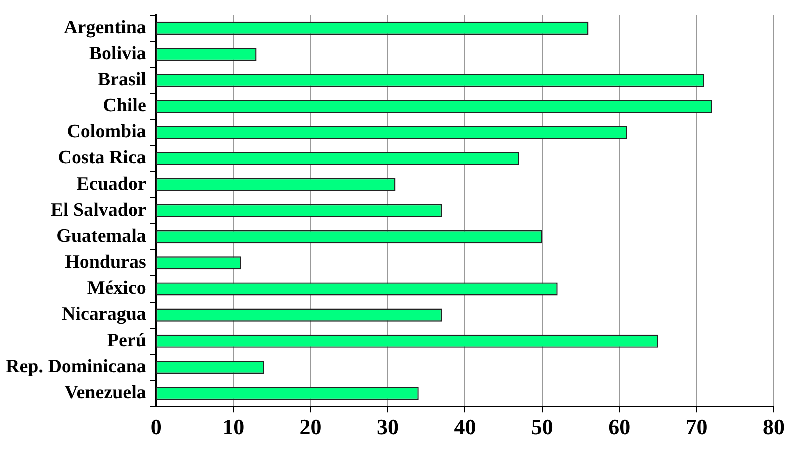 This screenshot has height=449, width=788. What do you see at coordinates (619, 427) in the screenshot?
I see `x-tick-label: 60` at bounding box center [619, 427].